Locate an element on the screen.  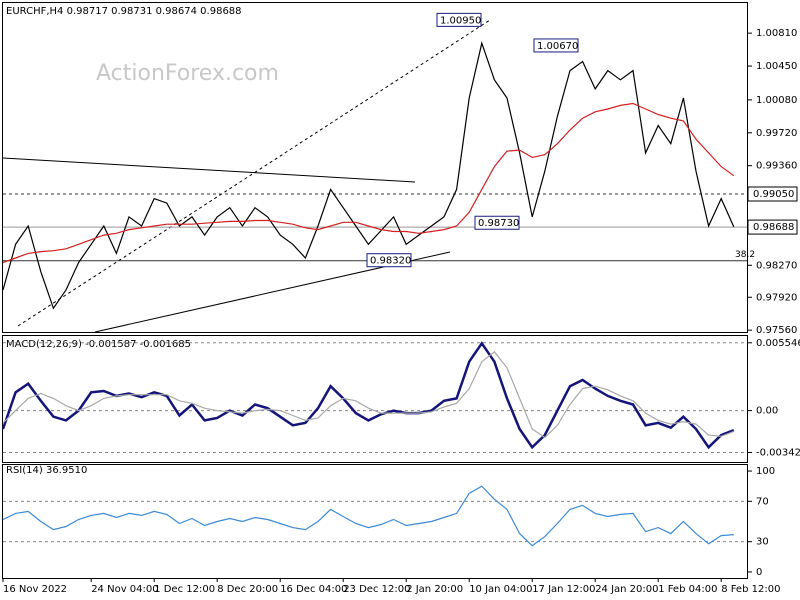
y-tick-label: 70 is located at coordinates (762, 501).